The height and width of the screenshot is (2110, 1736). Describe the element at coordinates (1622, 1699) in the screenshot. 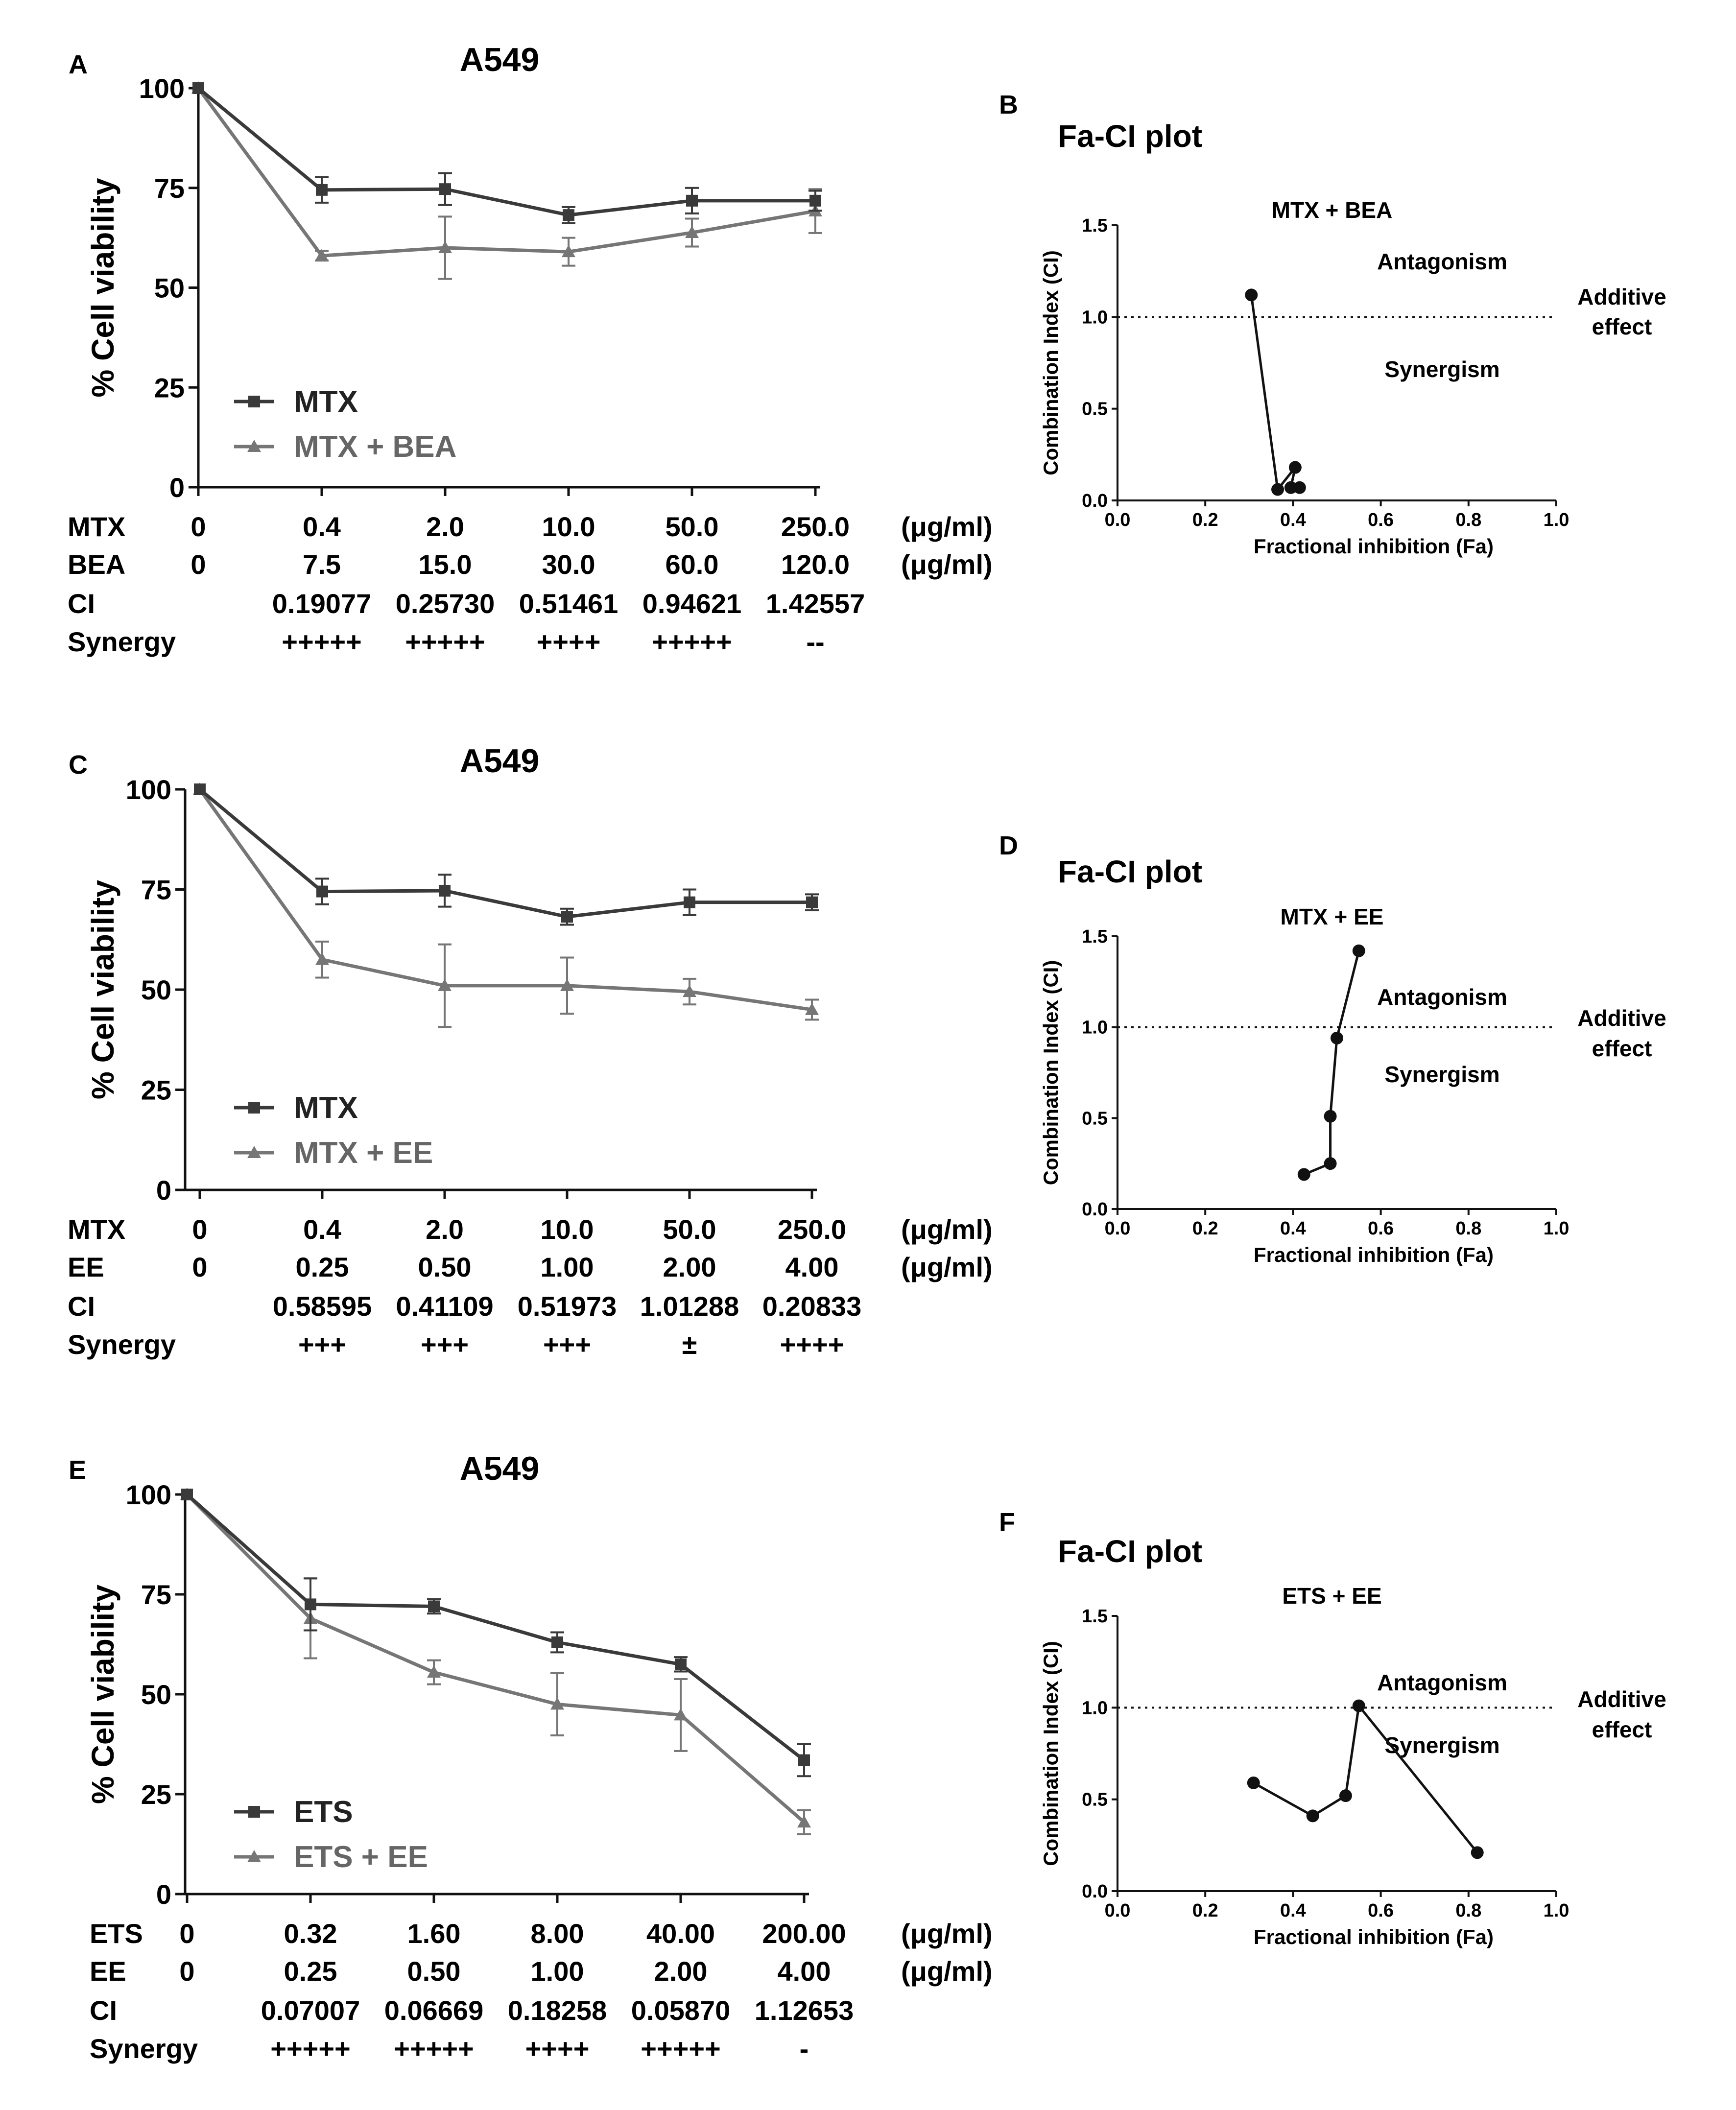

I see `additive-label: Additive` at that location.